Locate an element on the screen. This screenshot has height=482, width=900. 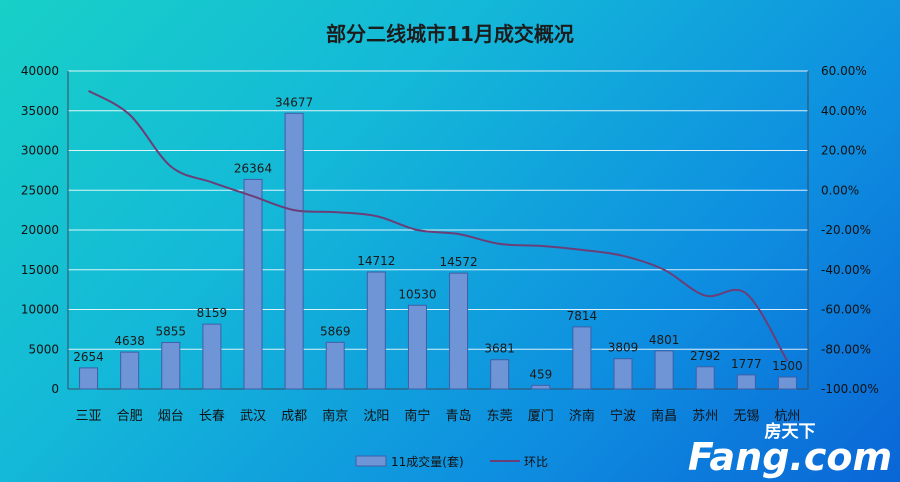
legend-bar-swatch is located at coordinates (371, 461).